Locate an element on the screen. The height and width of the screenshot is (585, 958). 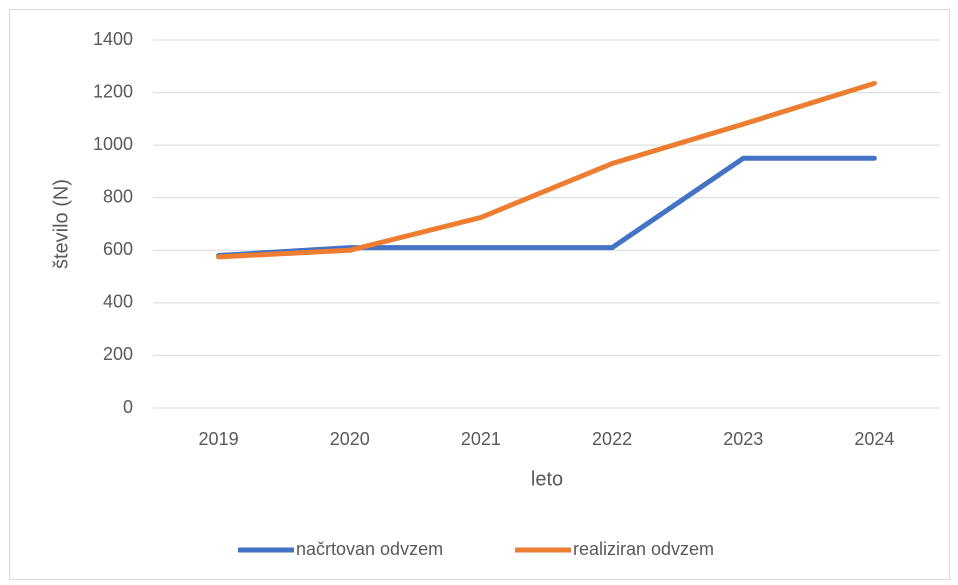
y-axis-title: število (N) is located at coordinates (61, 224).